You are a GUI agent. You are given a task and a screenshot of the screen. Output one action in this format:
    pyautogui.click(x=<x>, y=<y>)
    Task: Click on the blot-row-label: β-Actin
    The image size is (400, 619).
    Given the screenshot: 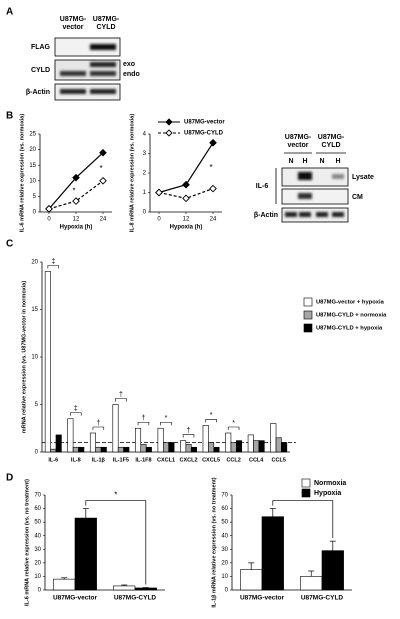 What is the action you would take?
    pyautogui.click(x=38, y=92)
    